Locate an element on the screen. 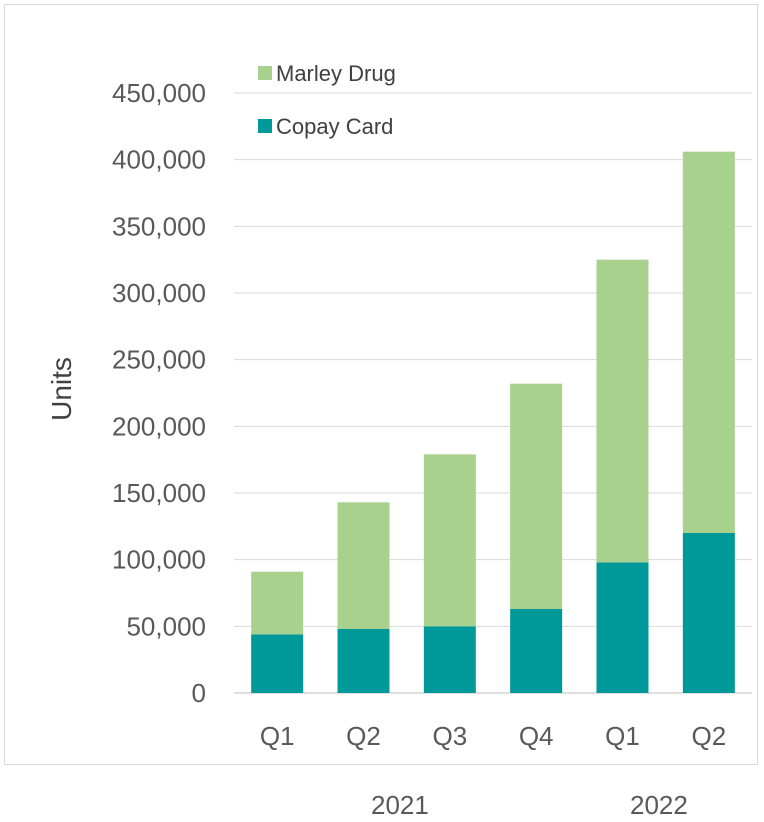  year-label-2022: 2022 is located at coordinates (659, 805).